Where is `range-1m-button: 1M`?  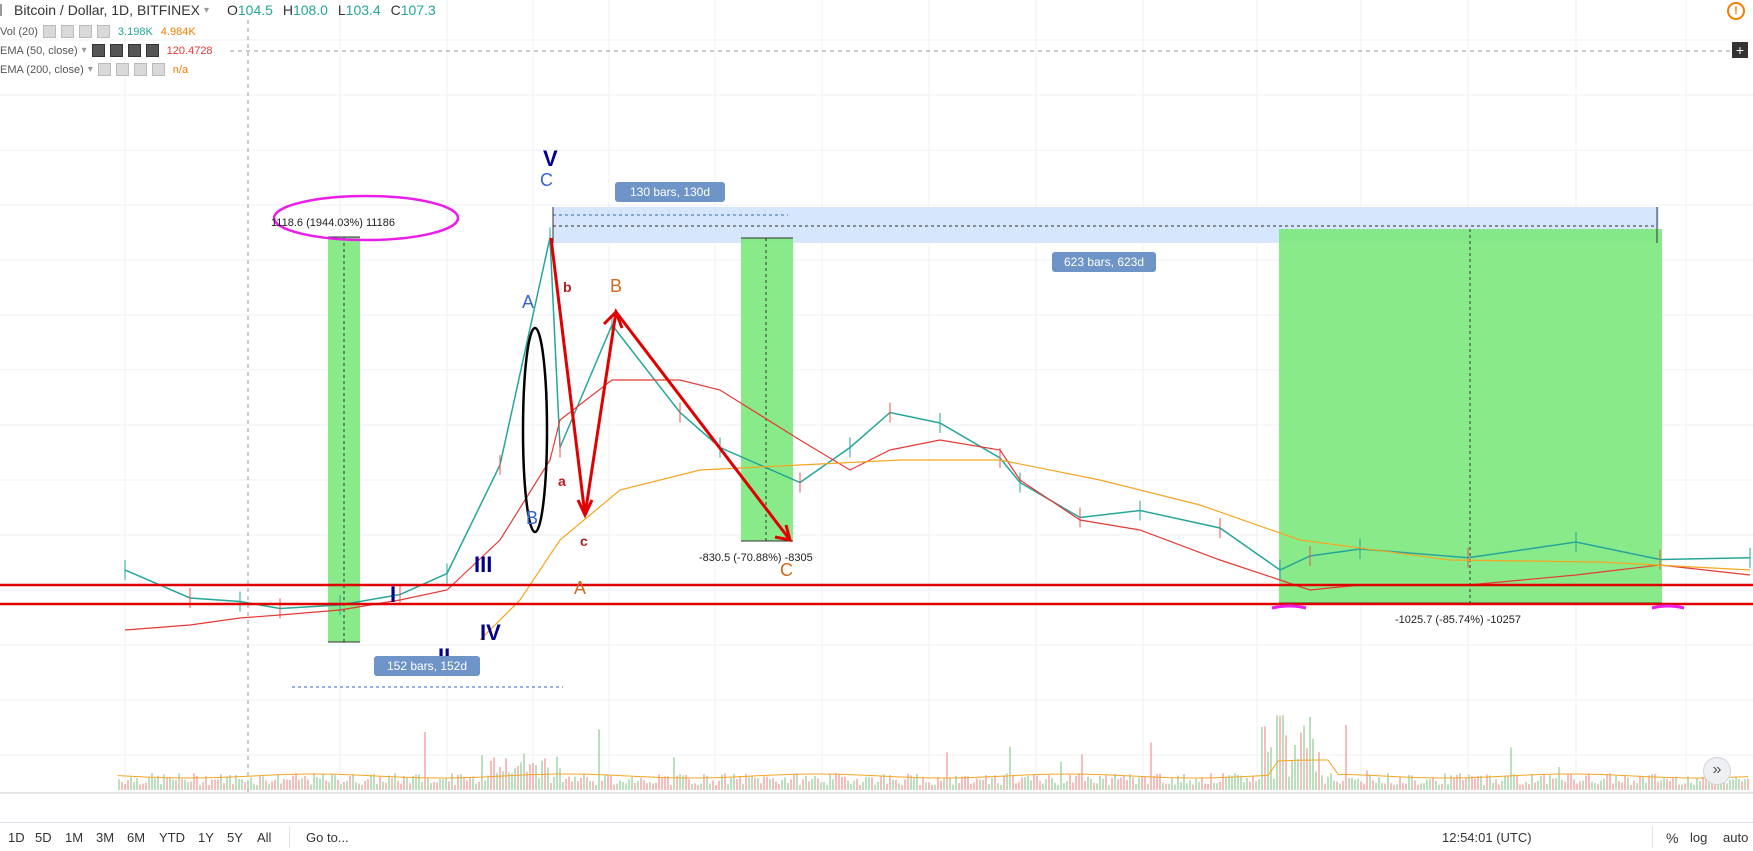 range-1m-button: 1M is located at coordinates (74, 837).